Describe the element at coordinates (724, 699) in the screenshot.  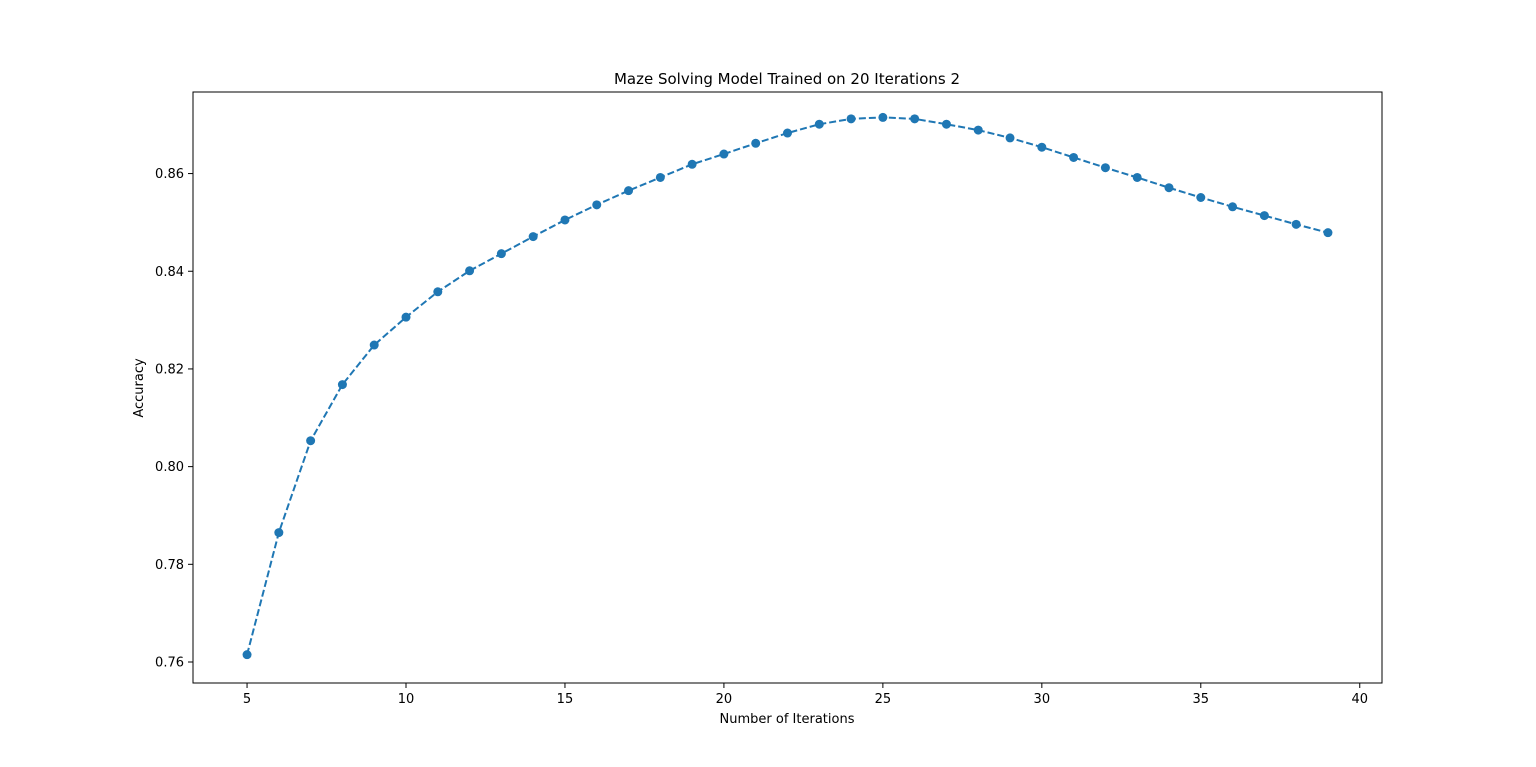
I see `x-tick-label: 20` at that location.